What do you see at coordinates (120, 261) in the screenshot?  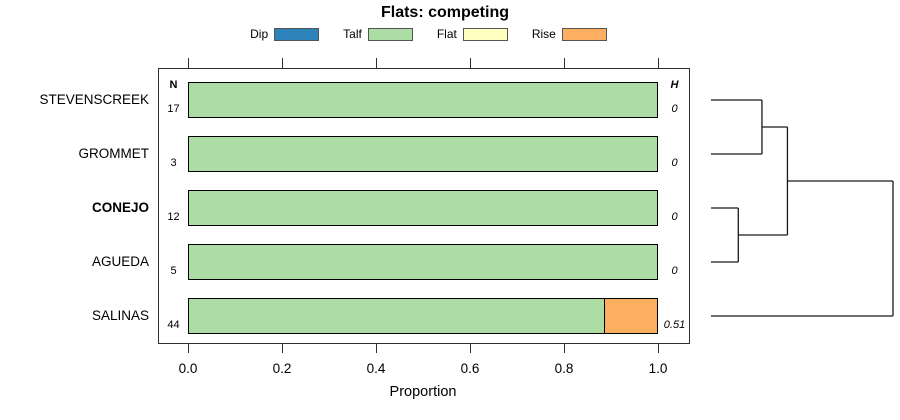 I see `row-label-agueda: AGUEDA` at bounding box center [120, 261].